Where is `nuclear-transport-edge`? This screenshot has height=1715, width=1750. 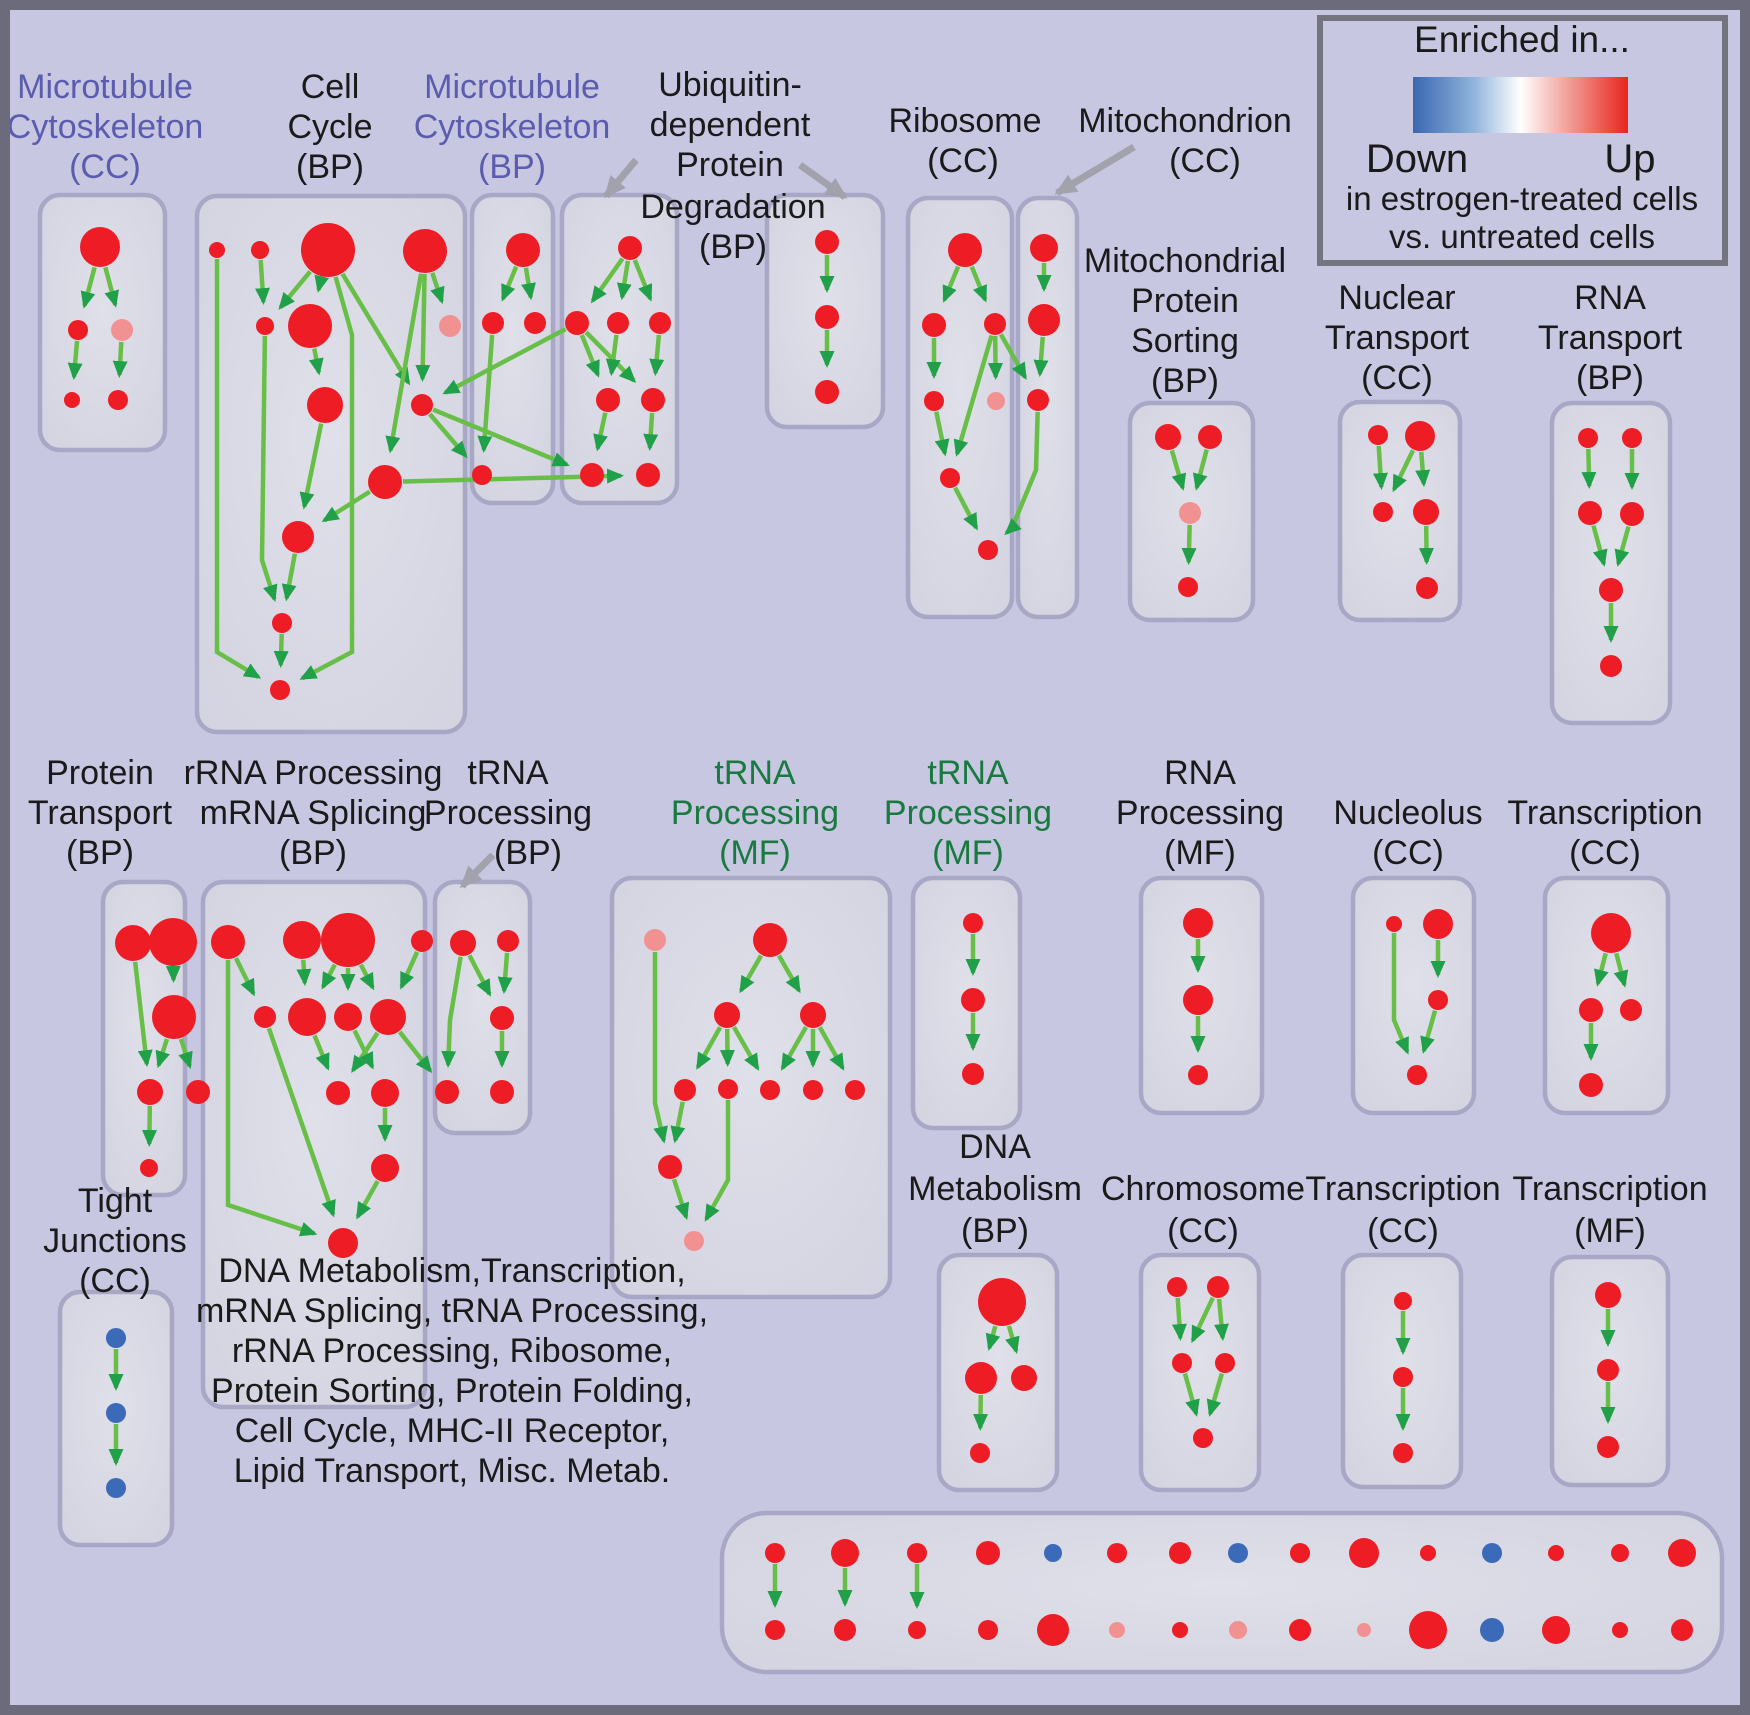 nuclear-transport-edge is located at coordinates (1403, 471).